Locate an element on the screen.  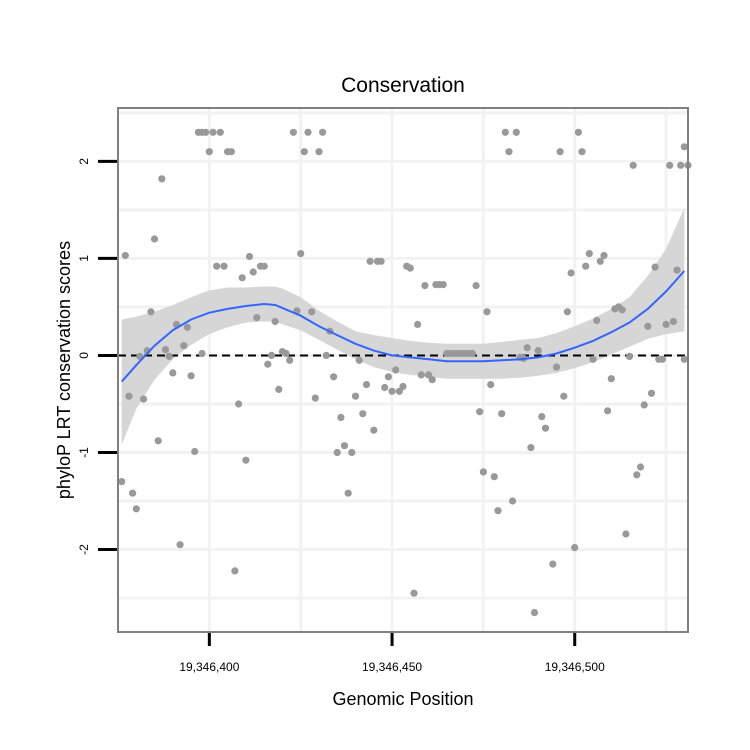
x-tick-label: 19,346,400 is located at coordinates (209, 667).